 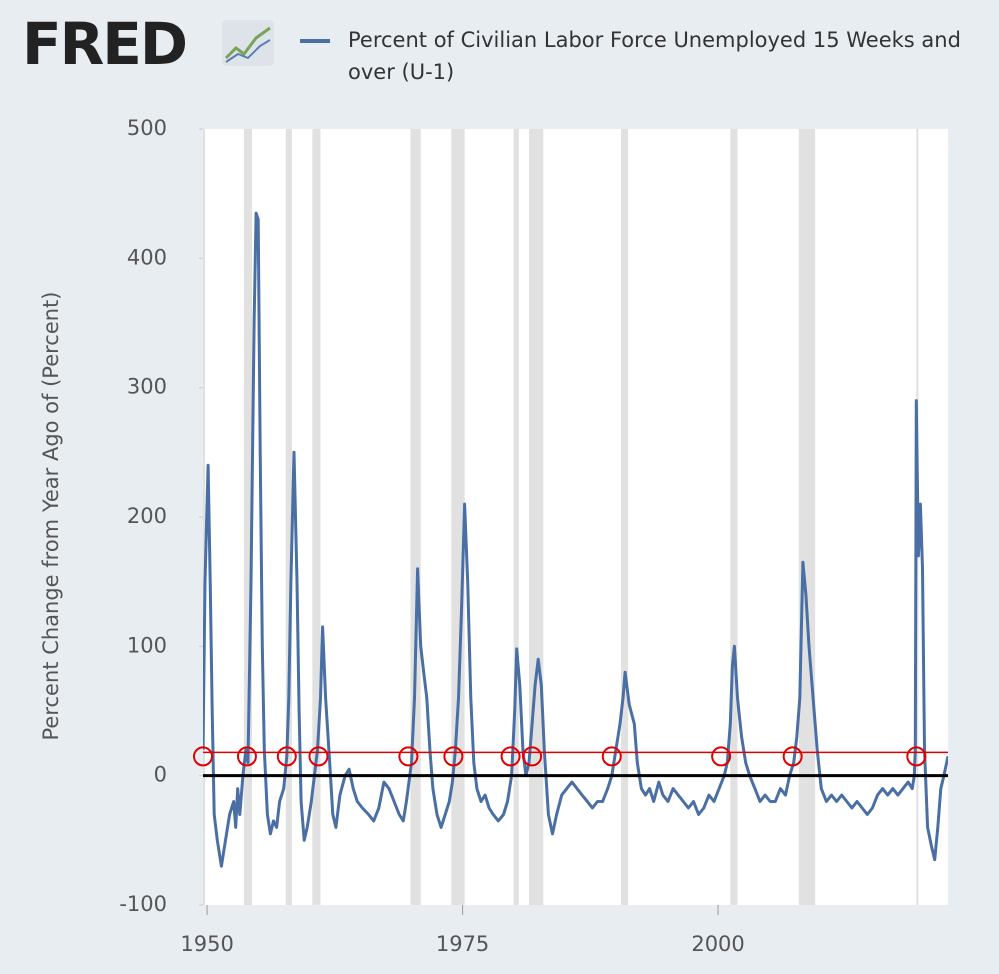 What do you see at coordinates (248, 43) in the screenshot?
I see `fred-icon` at bounding box center [248, 43].